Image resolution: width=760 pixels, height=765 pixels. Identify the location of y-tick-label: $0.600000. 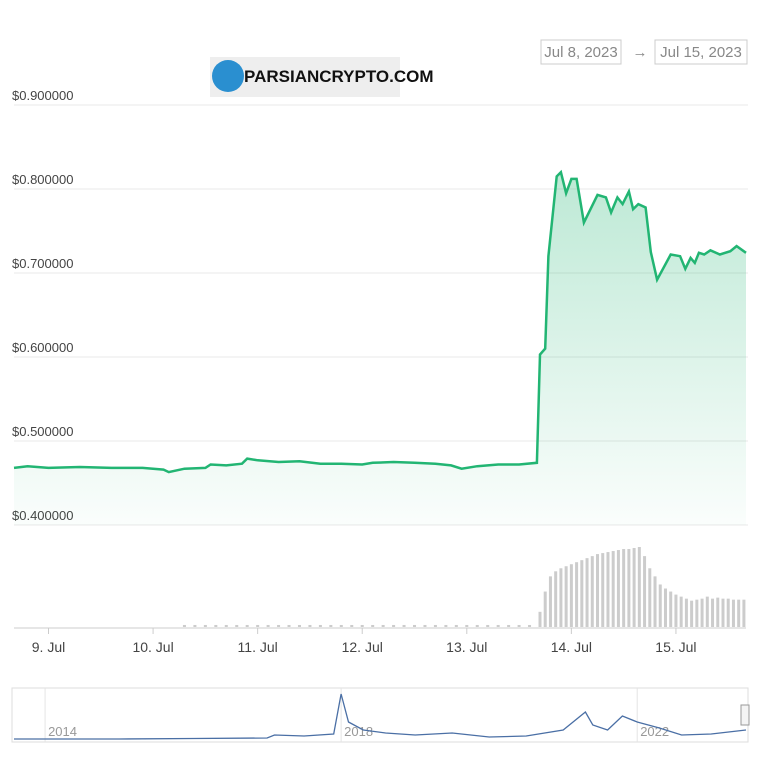
(42, 347).